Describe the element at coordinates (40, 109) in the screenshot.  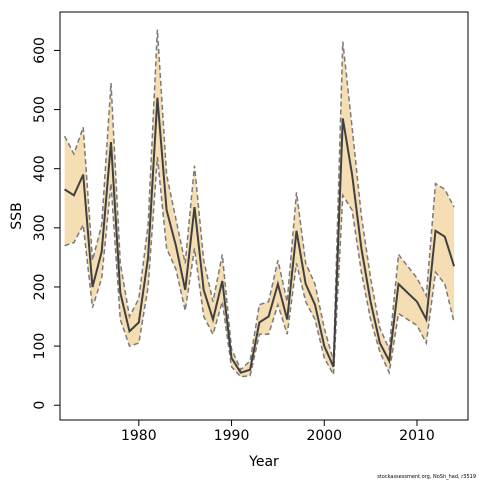
I see `y-tick-label: 500` at that location.